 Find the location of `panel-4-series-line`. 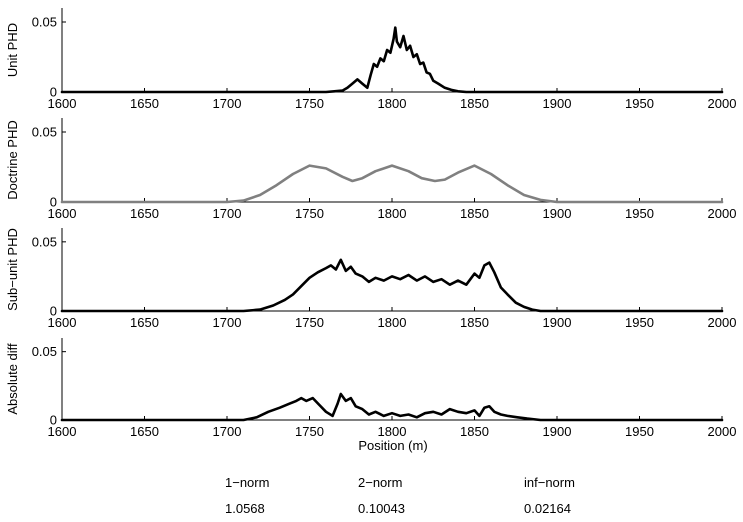

panel-4-series-line is located at coordinates (392, 407).